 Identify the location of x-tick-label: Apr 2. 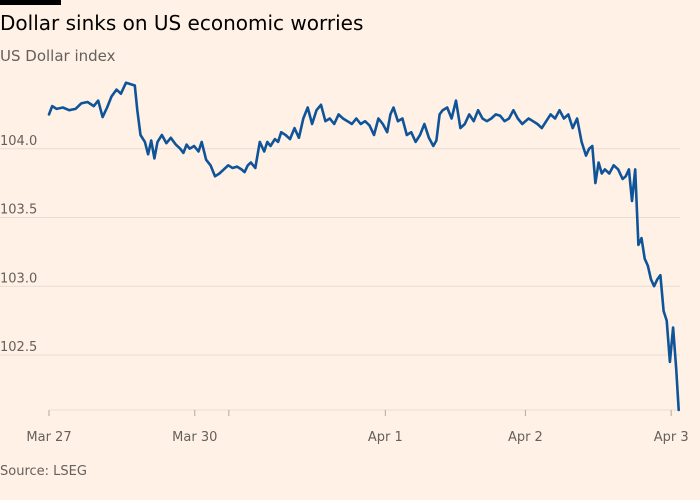
(525, 437).